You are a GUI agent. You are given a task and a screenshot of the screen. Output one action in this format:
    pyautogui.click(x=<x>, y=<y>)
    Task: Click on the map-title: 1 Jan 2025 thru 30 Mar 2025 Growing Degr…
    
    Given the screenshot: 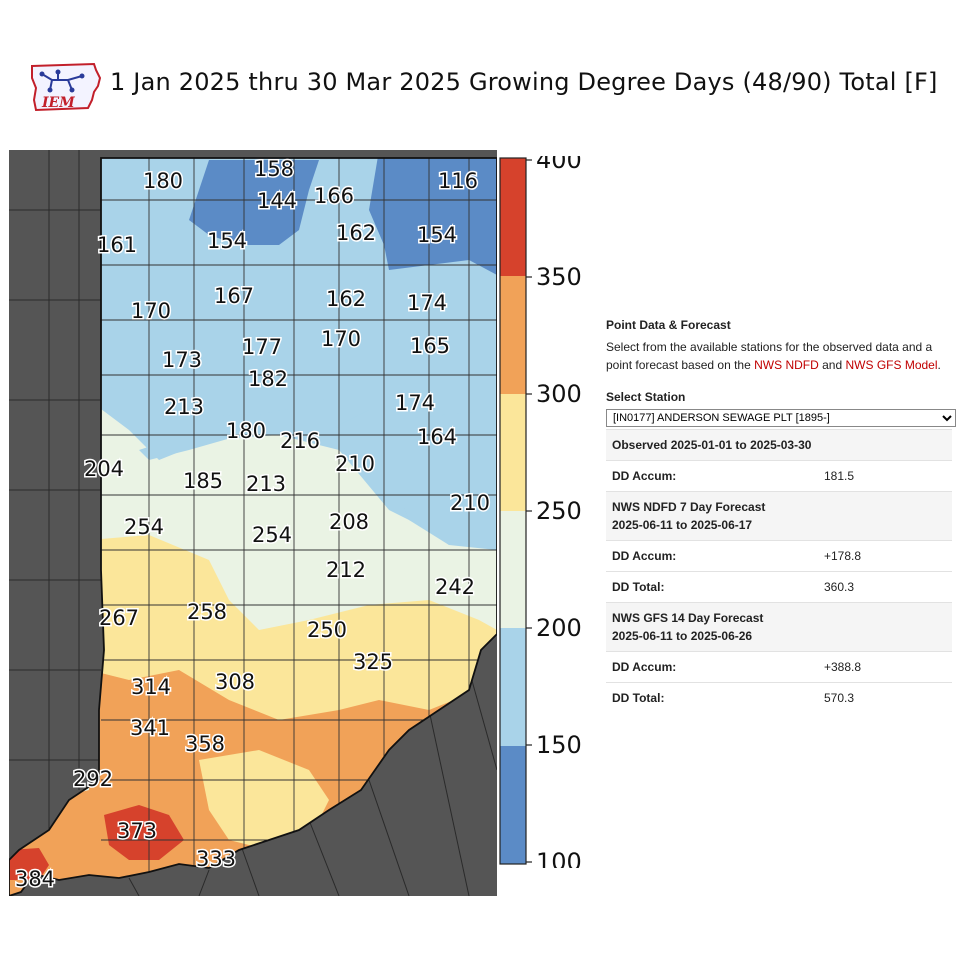 What is the action you would take?
    pyautogui.click(x=524, y=82)
    